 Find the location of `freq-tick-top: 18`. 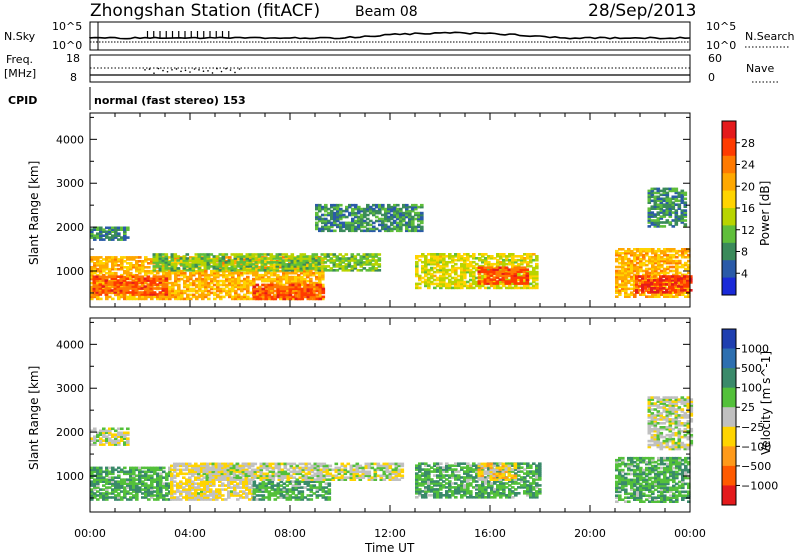

freq-tick-top: 18 is located at coordinates (73, 58).